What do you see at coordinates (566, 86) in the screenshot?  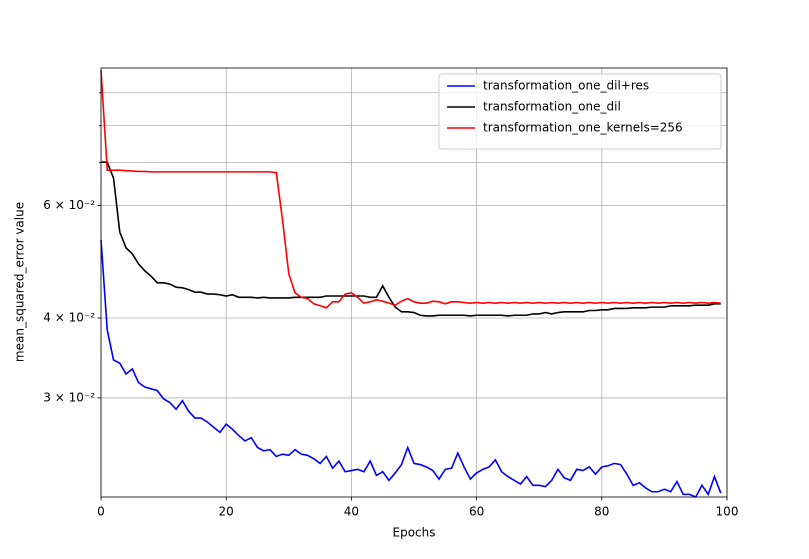 I see `legend-label: transformation_one_dil+res` at bounding box center [566, 86].